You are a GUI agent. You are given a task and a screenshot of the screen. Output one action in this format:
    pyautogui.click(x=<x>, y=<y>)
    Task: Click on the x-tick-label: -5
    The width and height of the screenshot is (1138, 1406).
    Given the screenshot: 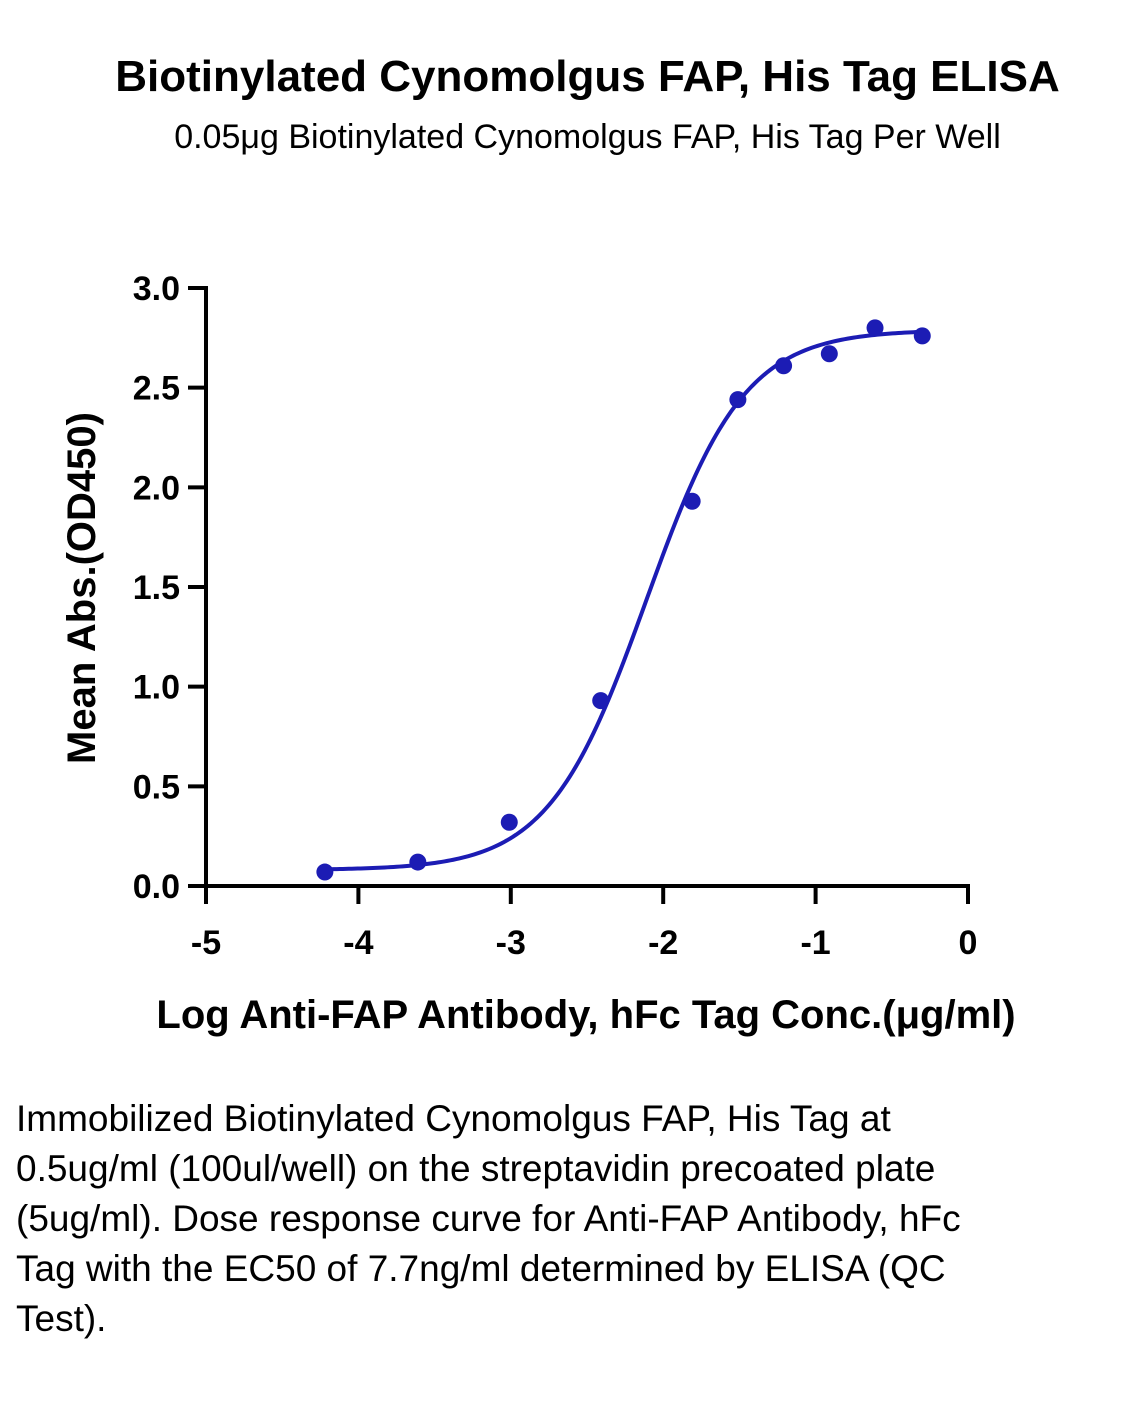 What is the action you would take?
    pyautogui.click(x=206, y=943)
    